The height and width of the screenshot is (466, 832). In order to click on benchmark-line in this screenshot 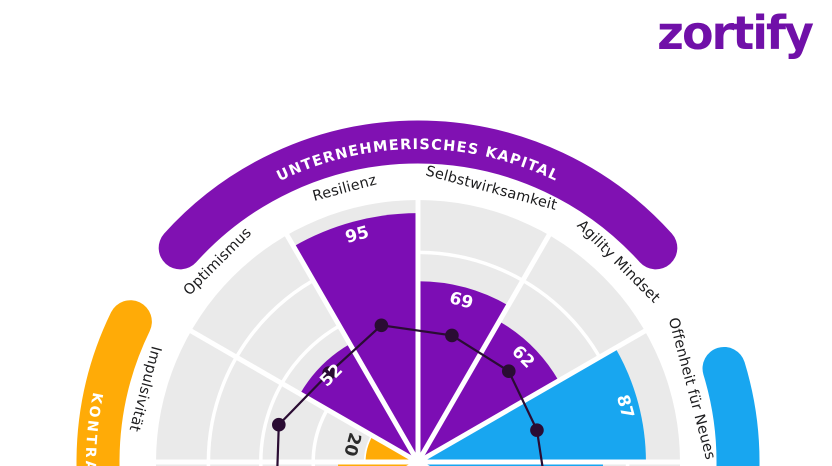, I will do `click(410, 395)`.